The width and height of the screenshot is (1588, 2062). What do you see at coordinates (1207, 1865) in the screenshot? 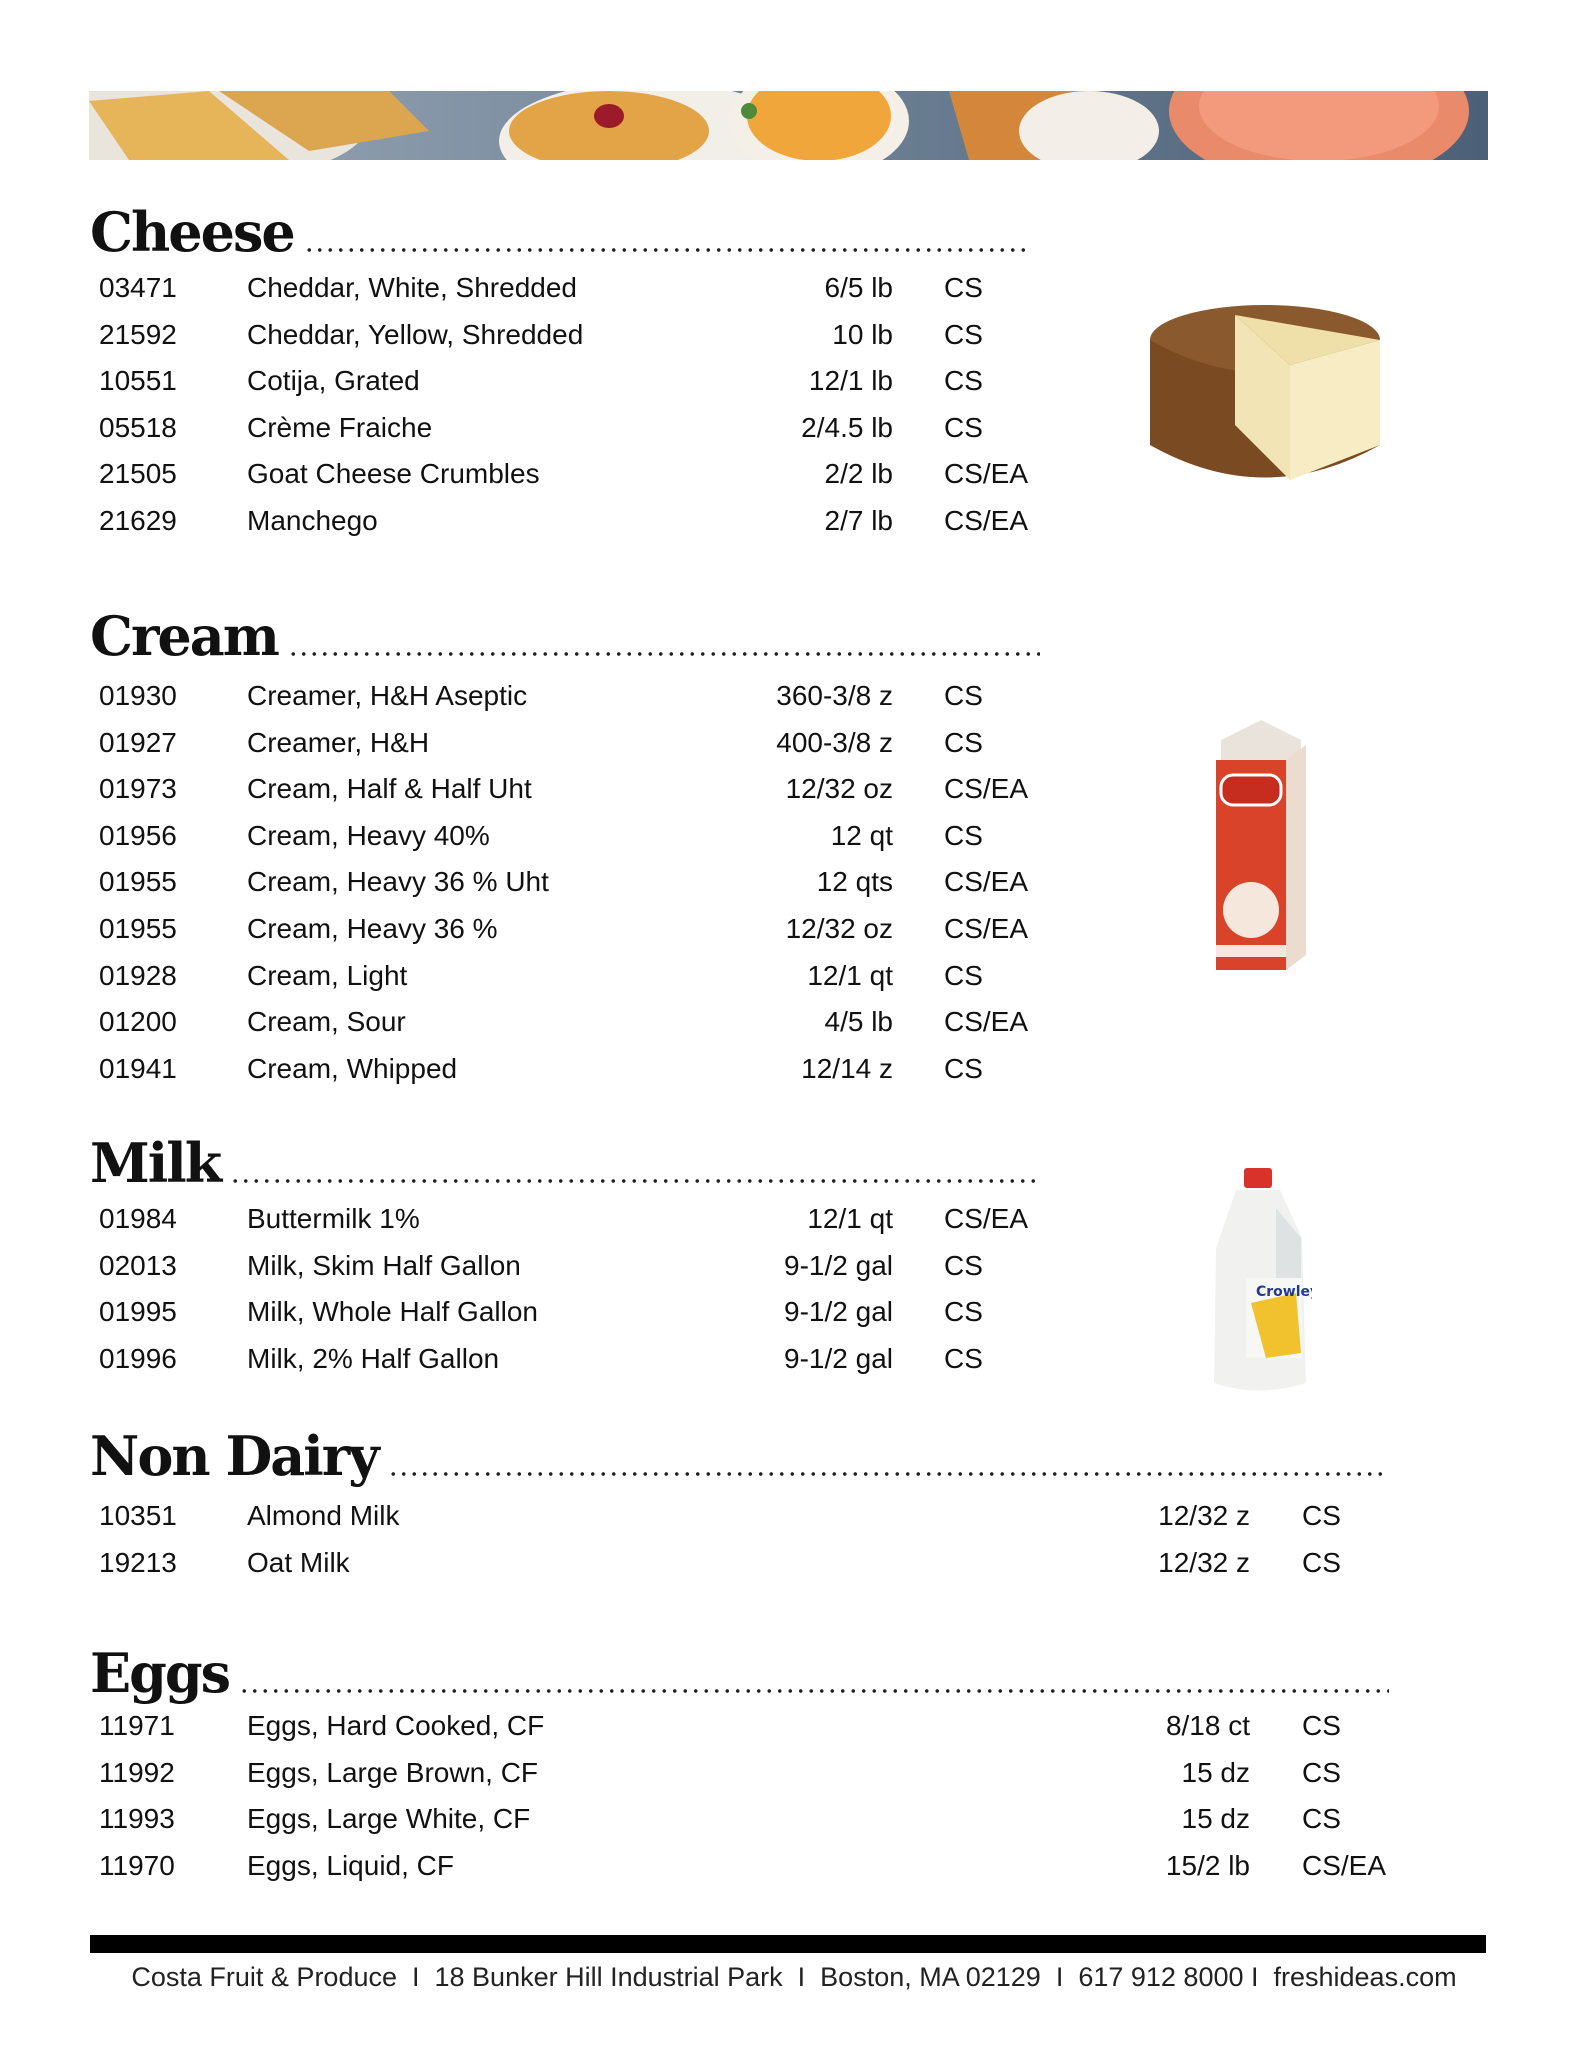
I see `item-pack: 15/2 lb` at bounding box center [1207, 1865].